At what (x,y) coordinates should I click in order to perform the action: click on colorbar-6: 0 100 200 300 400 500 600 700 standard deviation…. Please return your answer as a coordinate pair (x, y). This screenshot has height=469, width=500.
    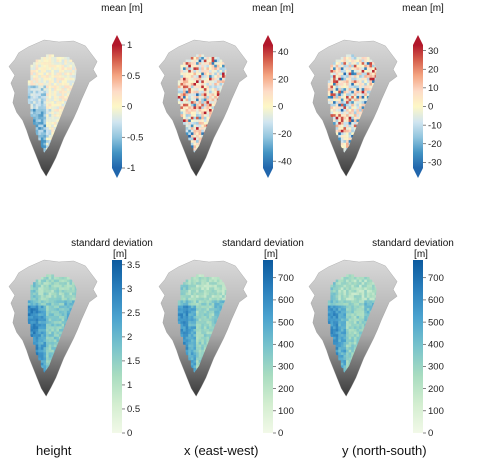
    Looking at the image, I should click on (413, 338).